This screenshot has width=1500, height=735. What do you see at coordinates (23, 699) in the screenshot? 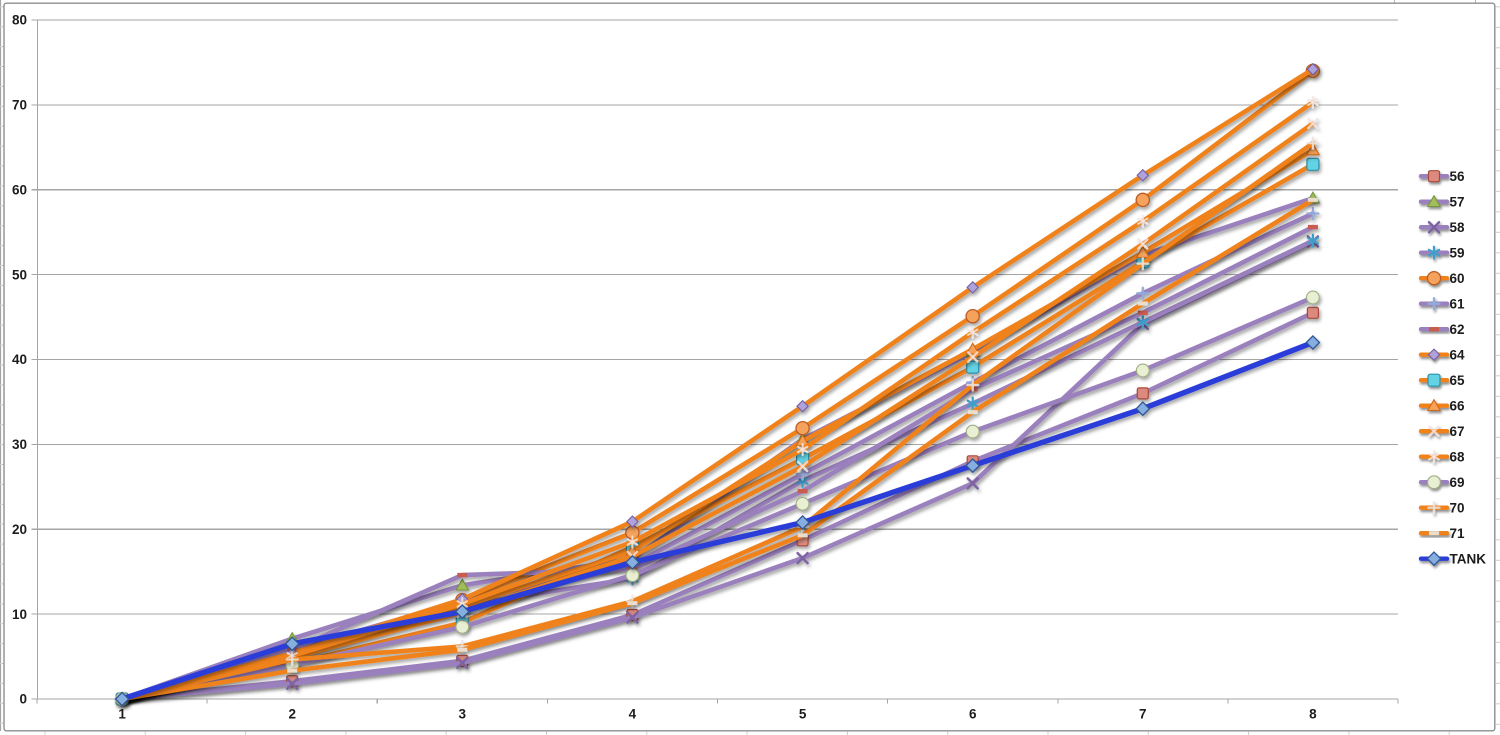
I see `svg-text: 0` at bounding box center [23, 699].